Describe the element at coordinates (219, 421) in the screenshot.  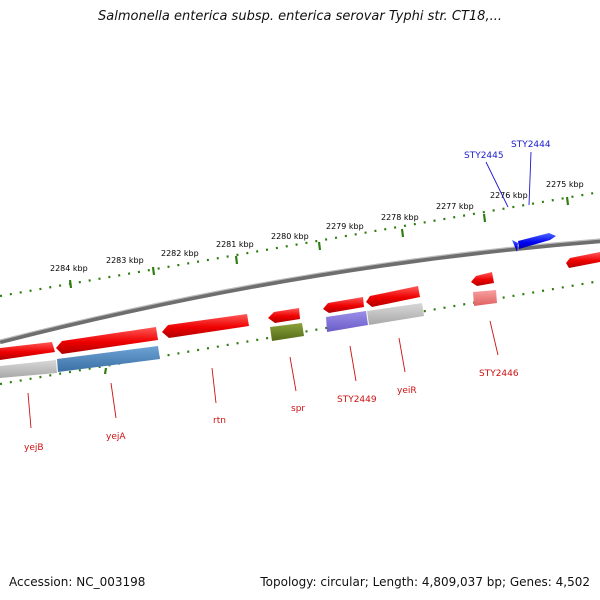
I see `label-rtn: rtn` at that location.